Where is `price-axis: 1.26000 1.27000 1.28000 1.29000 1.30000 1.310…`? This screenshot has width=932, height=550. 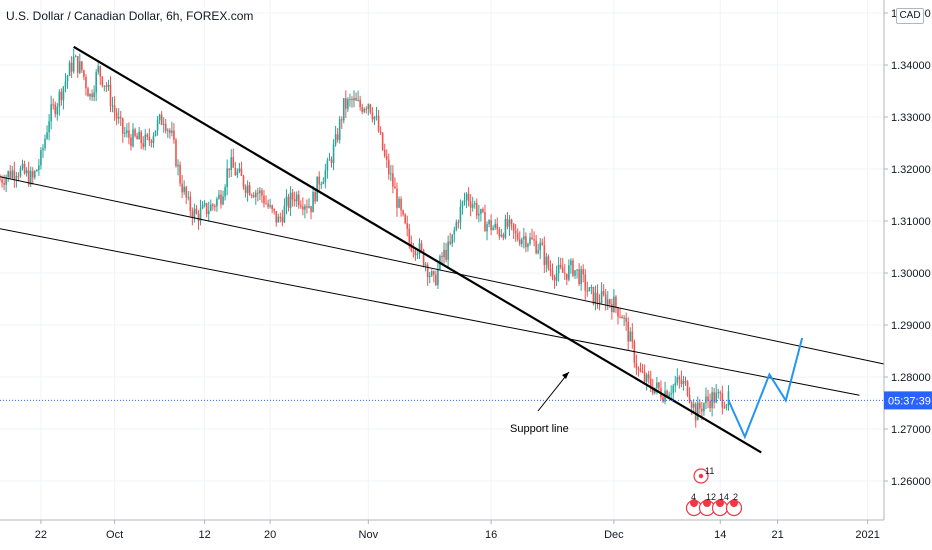
price-axis: 1.26000 1.27000 1.28000 1.29000 1.30000 1.310… is located at coordinates (907, 275).